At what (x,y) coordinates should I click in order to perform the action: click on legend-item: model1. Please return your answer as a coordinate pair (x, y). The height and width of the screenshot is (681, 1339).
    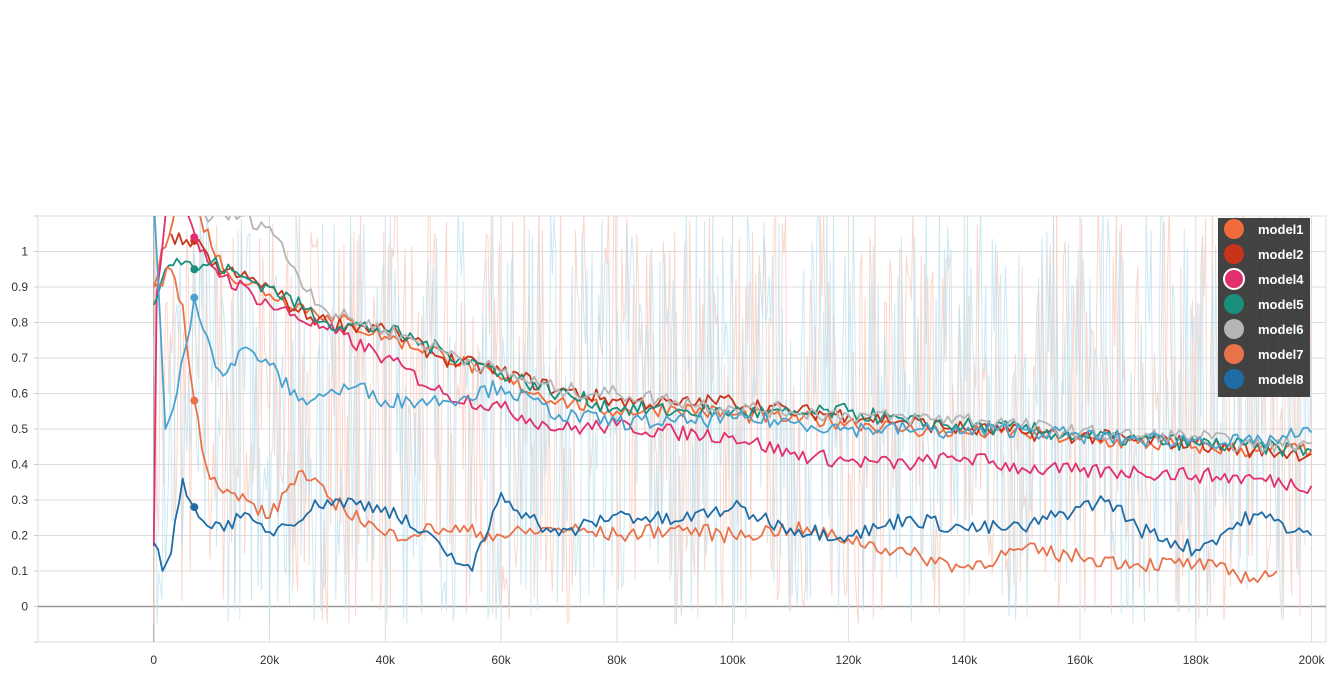
    Looking at the image, I should click on (1264, 229).